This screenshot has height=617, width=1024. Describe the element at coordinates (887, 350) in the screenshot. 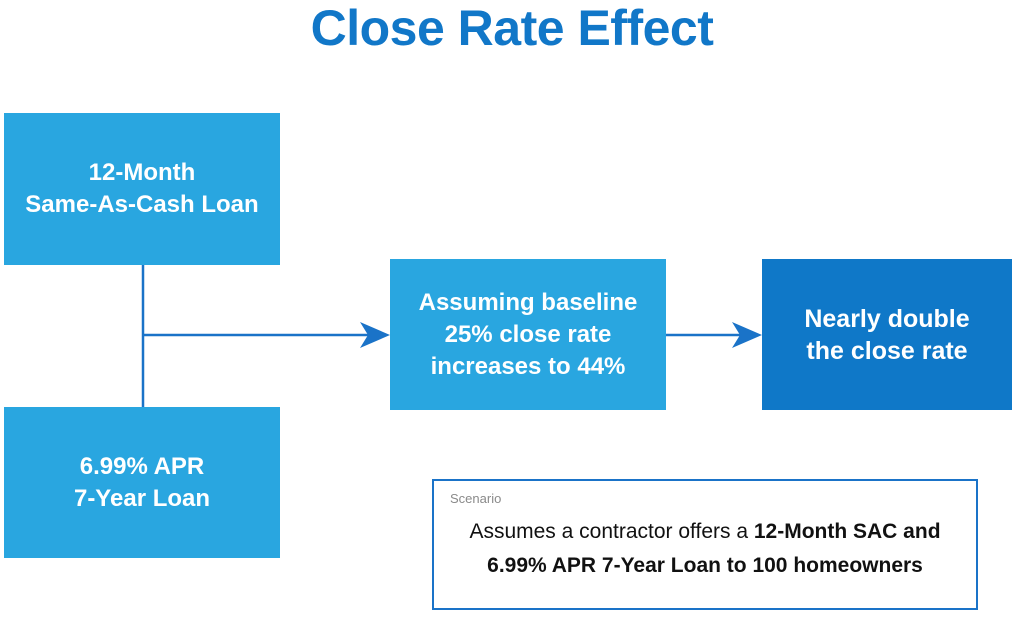

I see `box-result-line2: the close rate` at that location.